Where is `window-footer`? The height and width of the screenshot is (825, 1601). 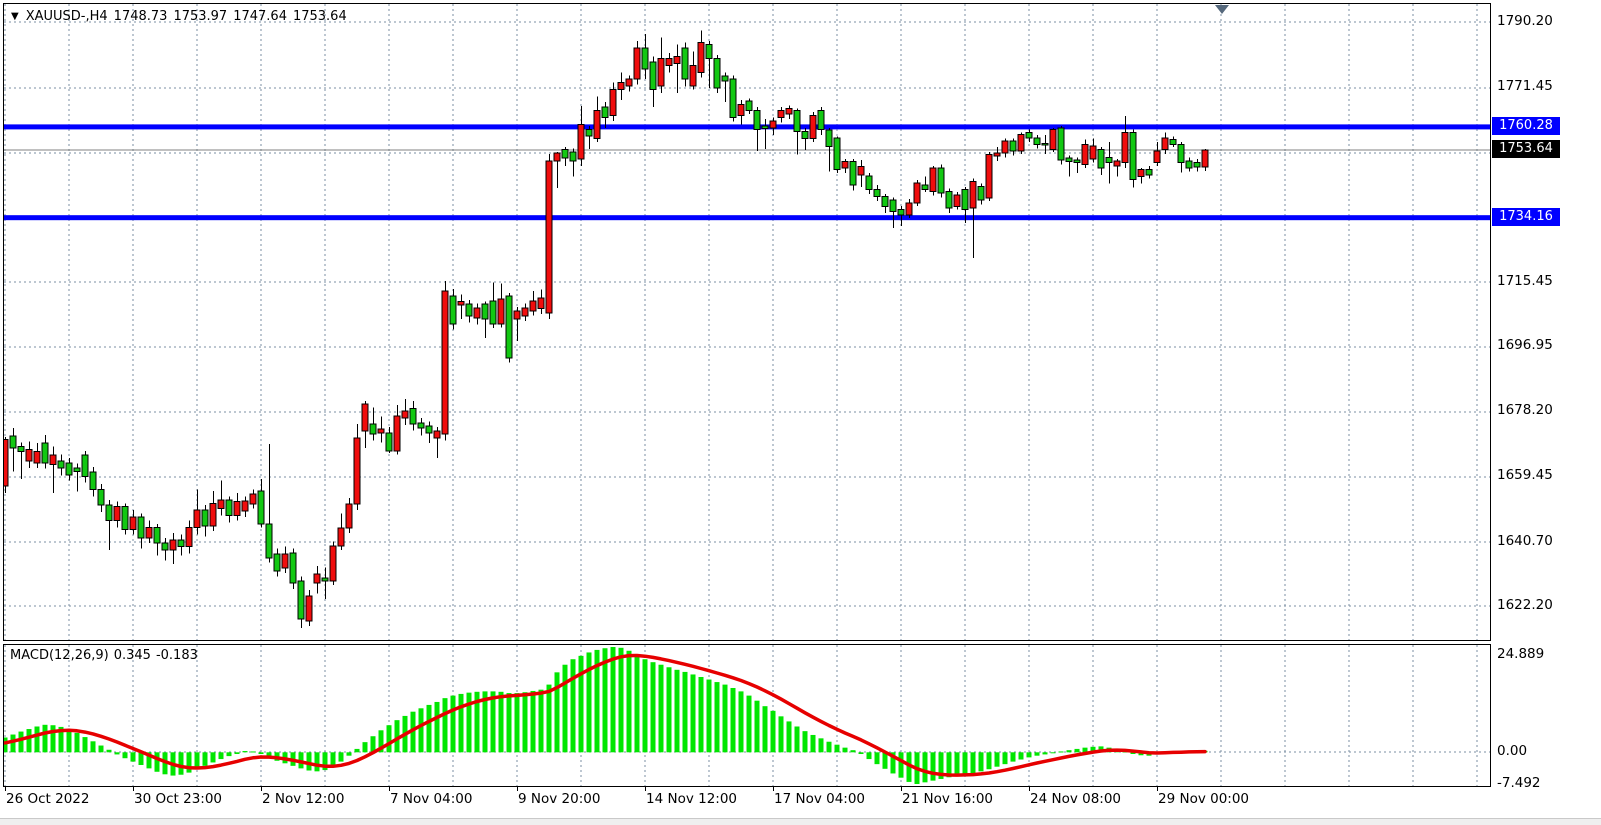 window-footer is located at coordinates (800, 821).